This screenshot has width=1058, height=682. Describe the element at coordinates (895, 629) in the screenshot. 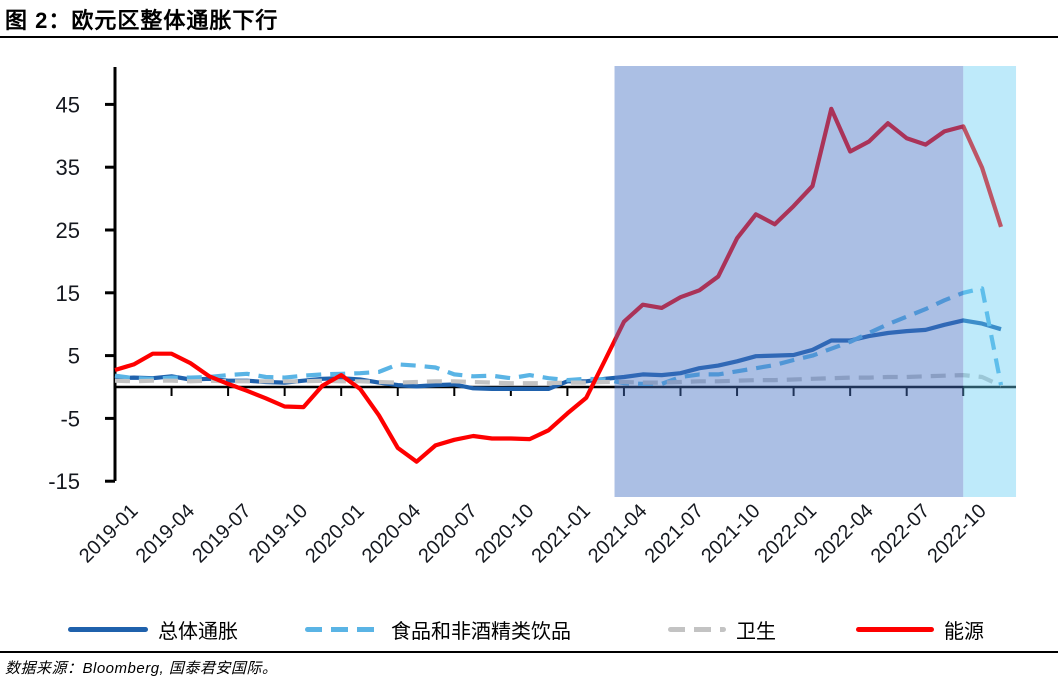

I see `energy-line-swatch` at that location.